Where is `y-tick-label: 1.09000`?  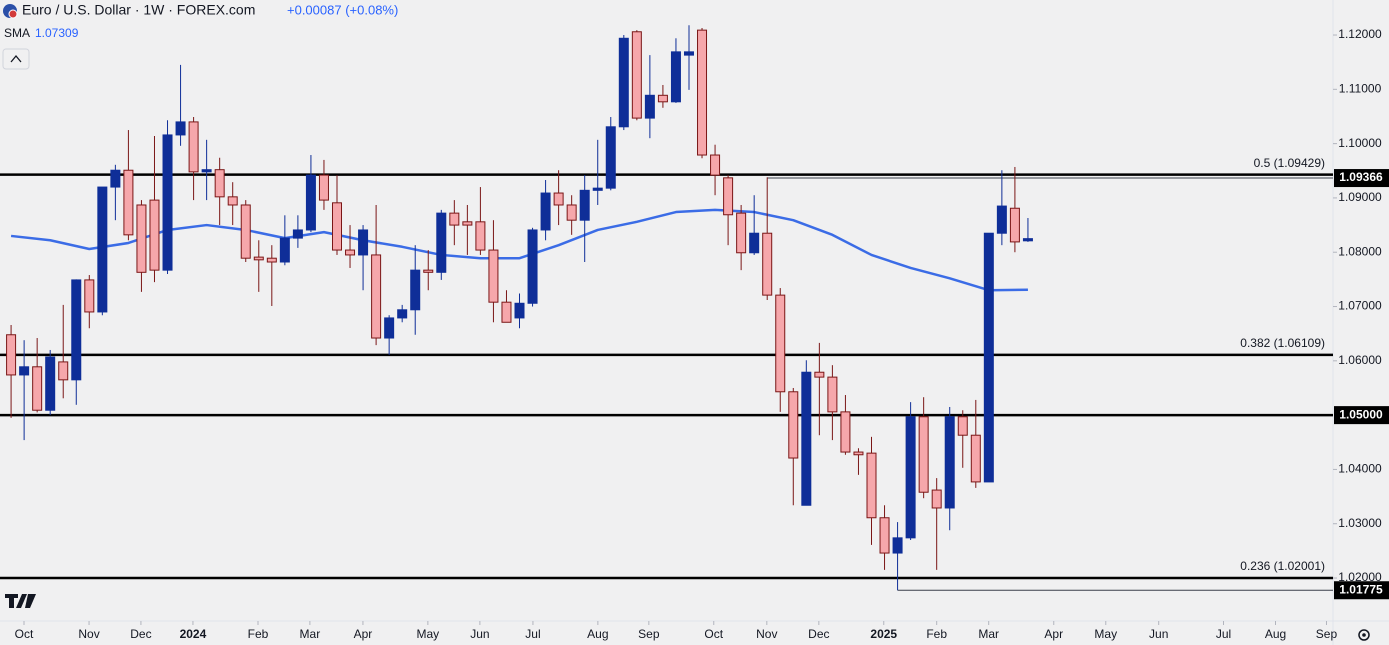 y-tick-label: 1.09000 is located at coordinates (1360, 197).